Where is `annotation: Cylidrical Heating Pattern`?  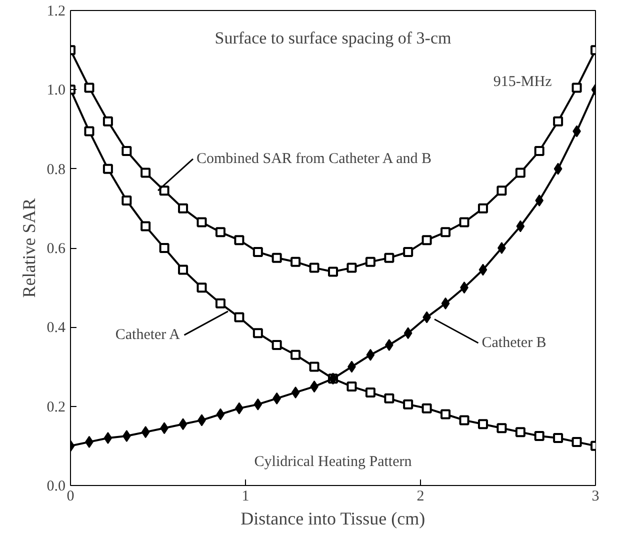 annotation: Cylidrical Heating Pattern is located at coordinates (333, 462).